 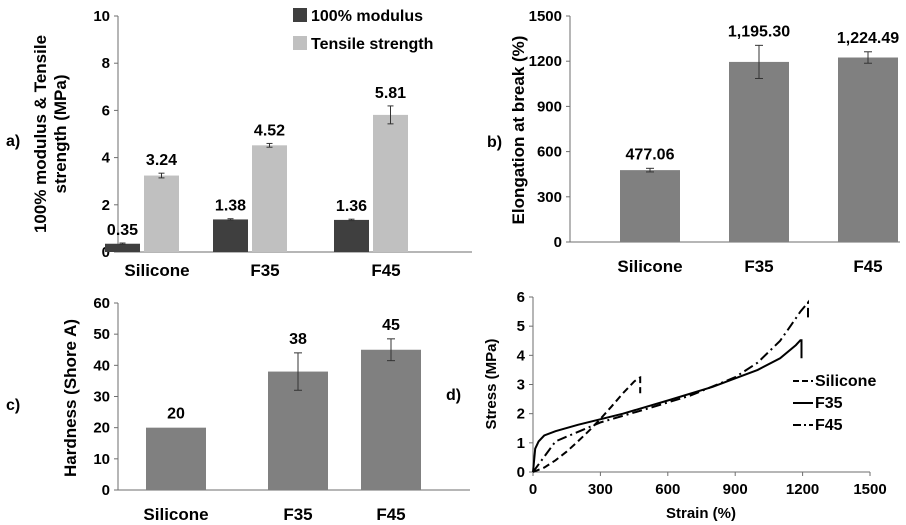 I want to click on y-axis-title: 100% modulus & Tensilestrength (MPa), so click(x=50, y=134).